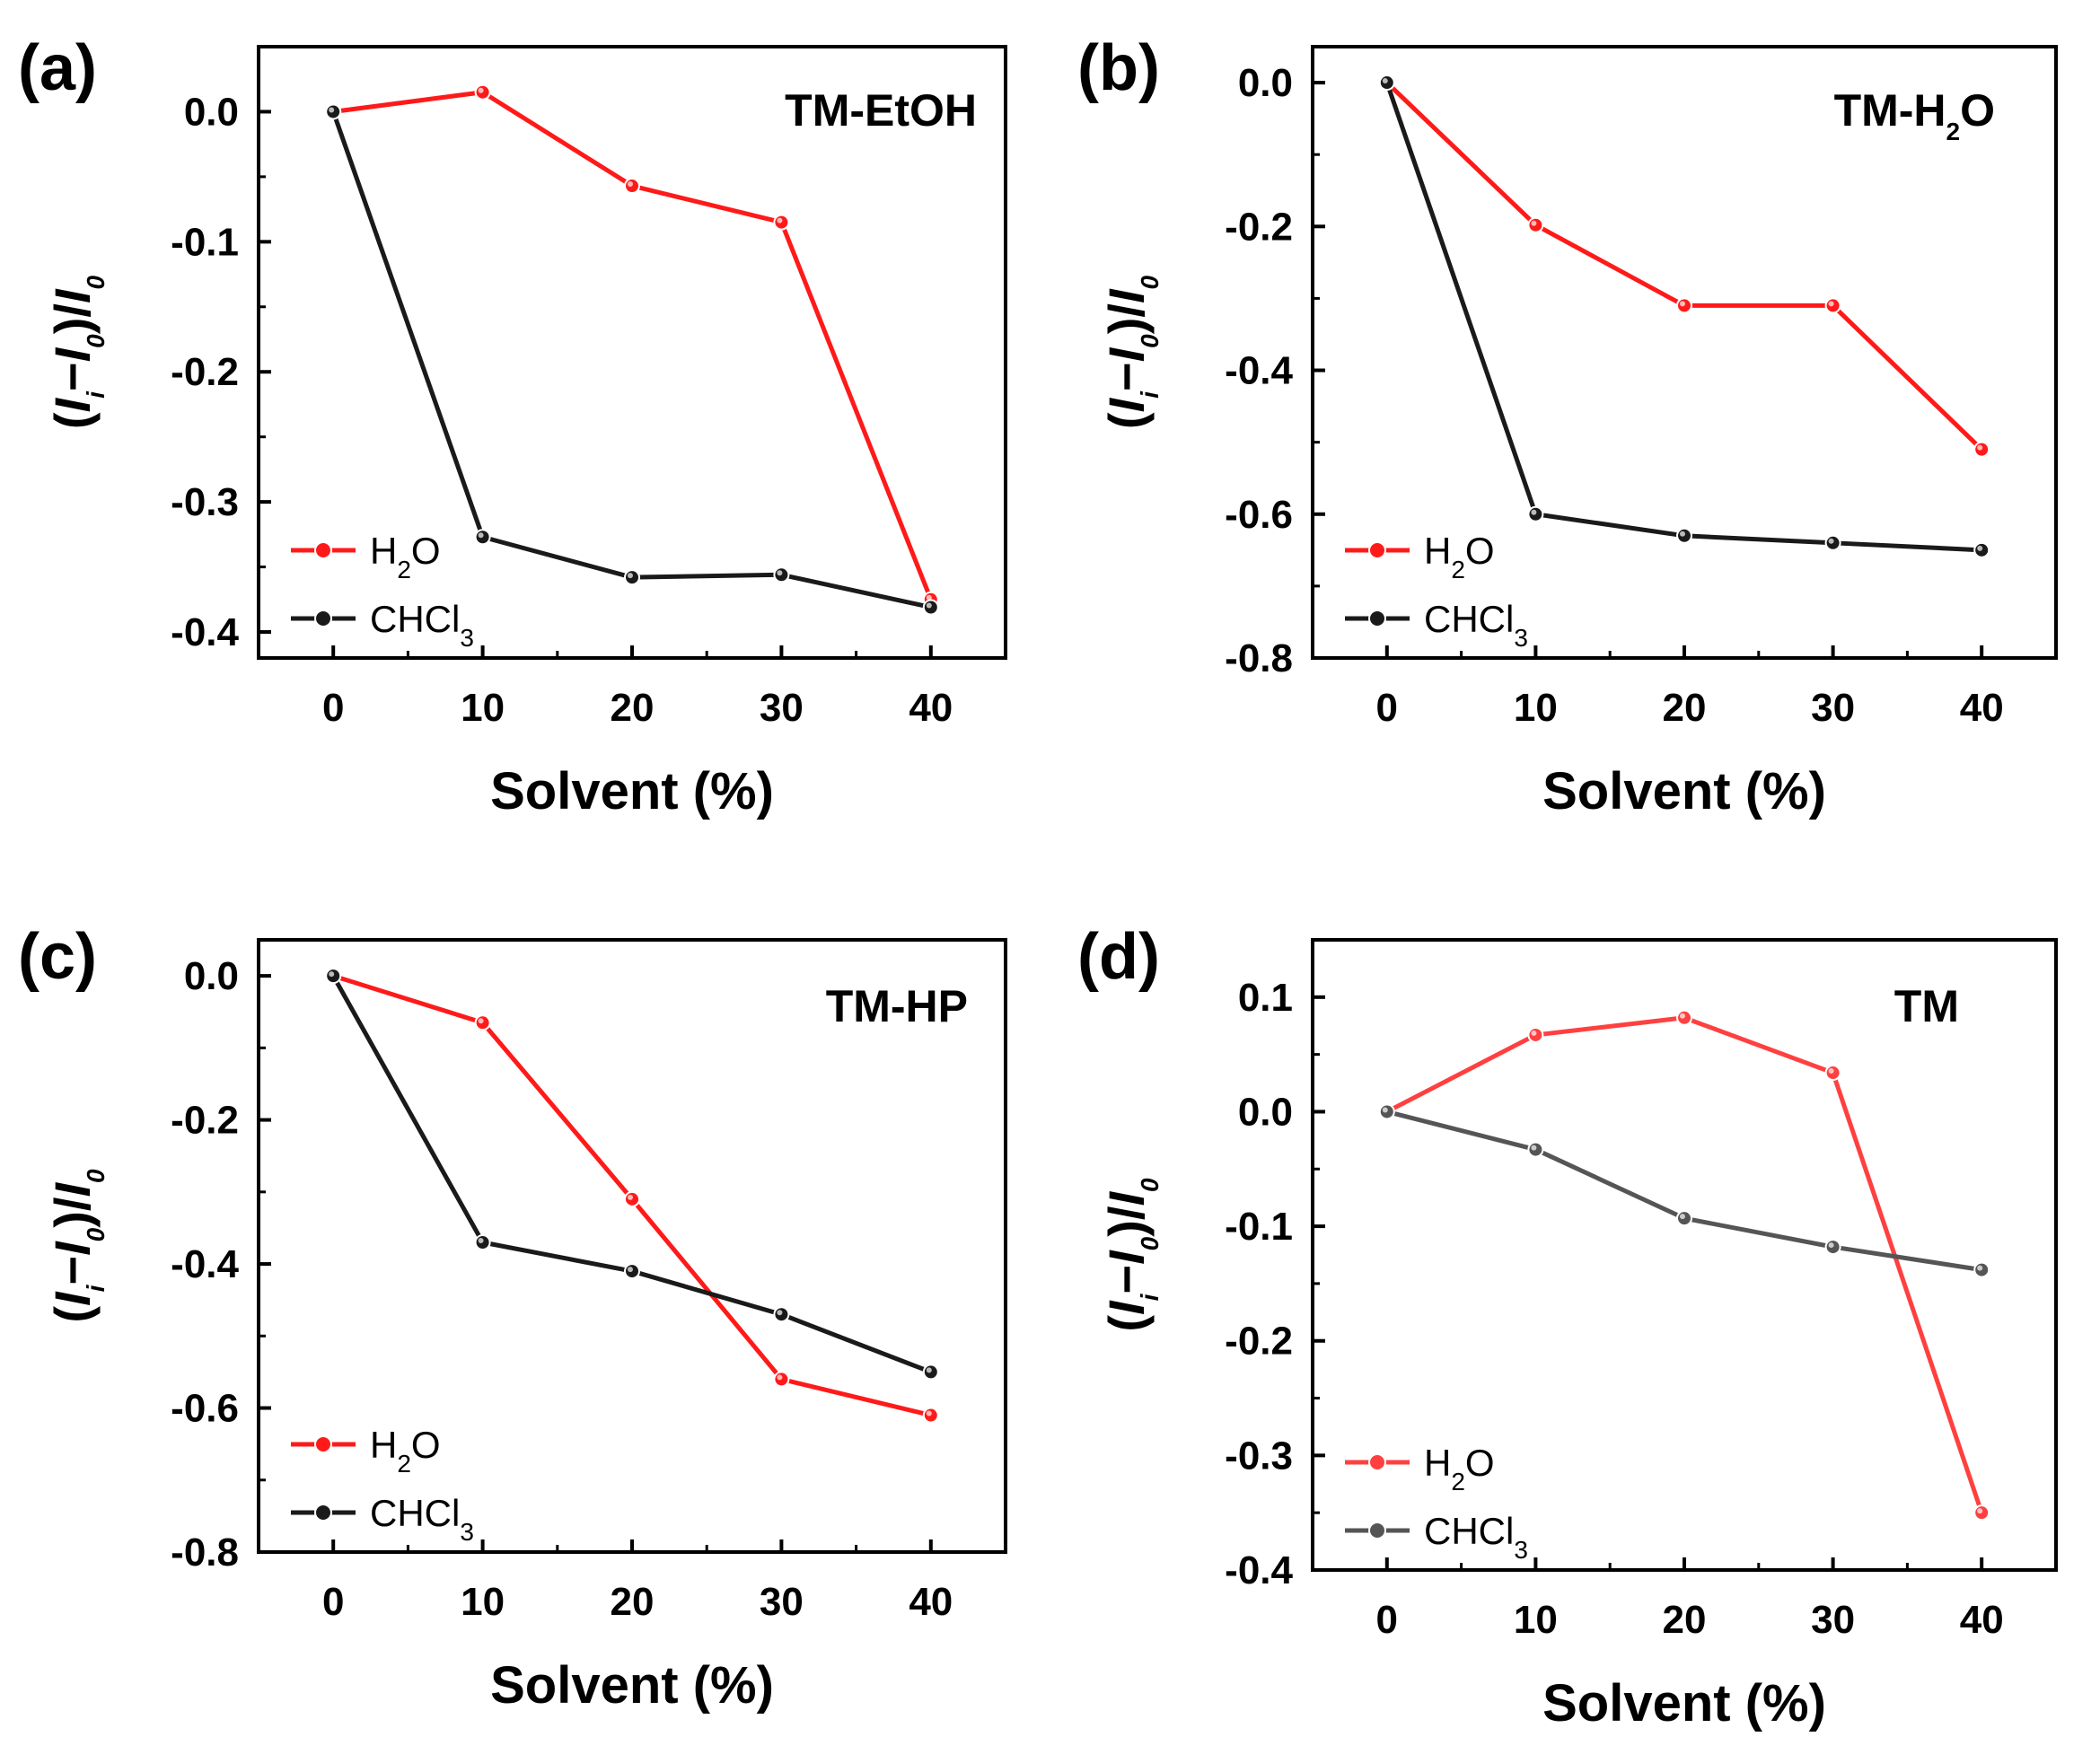 This screenshot has height=1763, width=2100. I want to click on panel-label: (a), so click(57, 68).